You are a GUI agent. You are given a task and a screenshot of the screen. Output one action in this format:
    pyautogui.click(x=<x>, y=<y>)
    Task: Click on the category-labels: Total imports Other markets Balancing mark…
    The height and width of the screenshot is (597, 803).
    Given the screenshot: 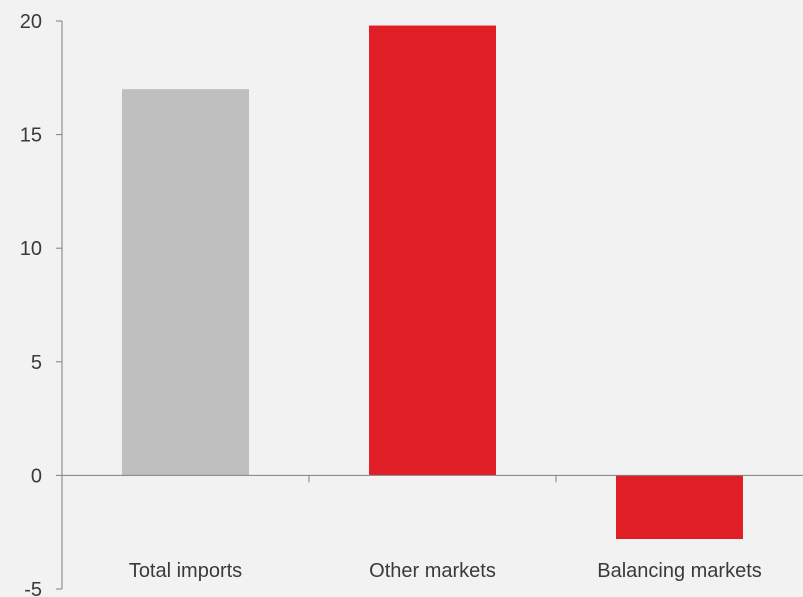 What is the action you would take?
    pyautogui.click(x=445, y=571)
    